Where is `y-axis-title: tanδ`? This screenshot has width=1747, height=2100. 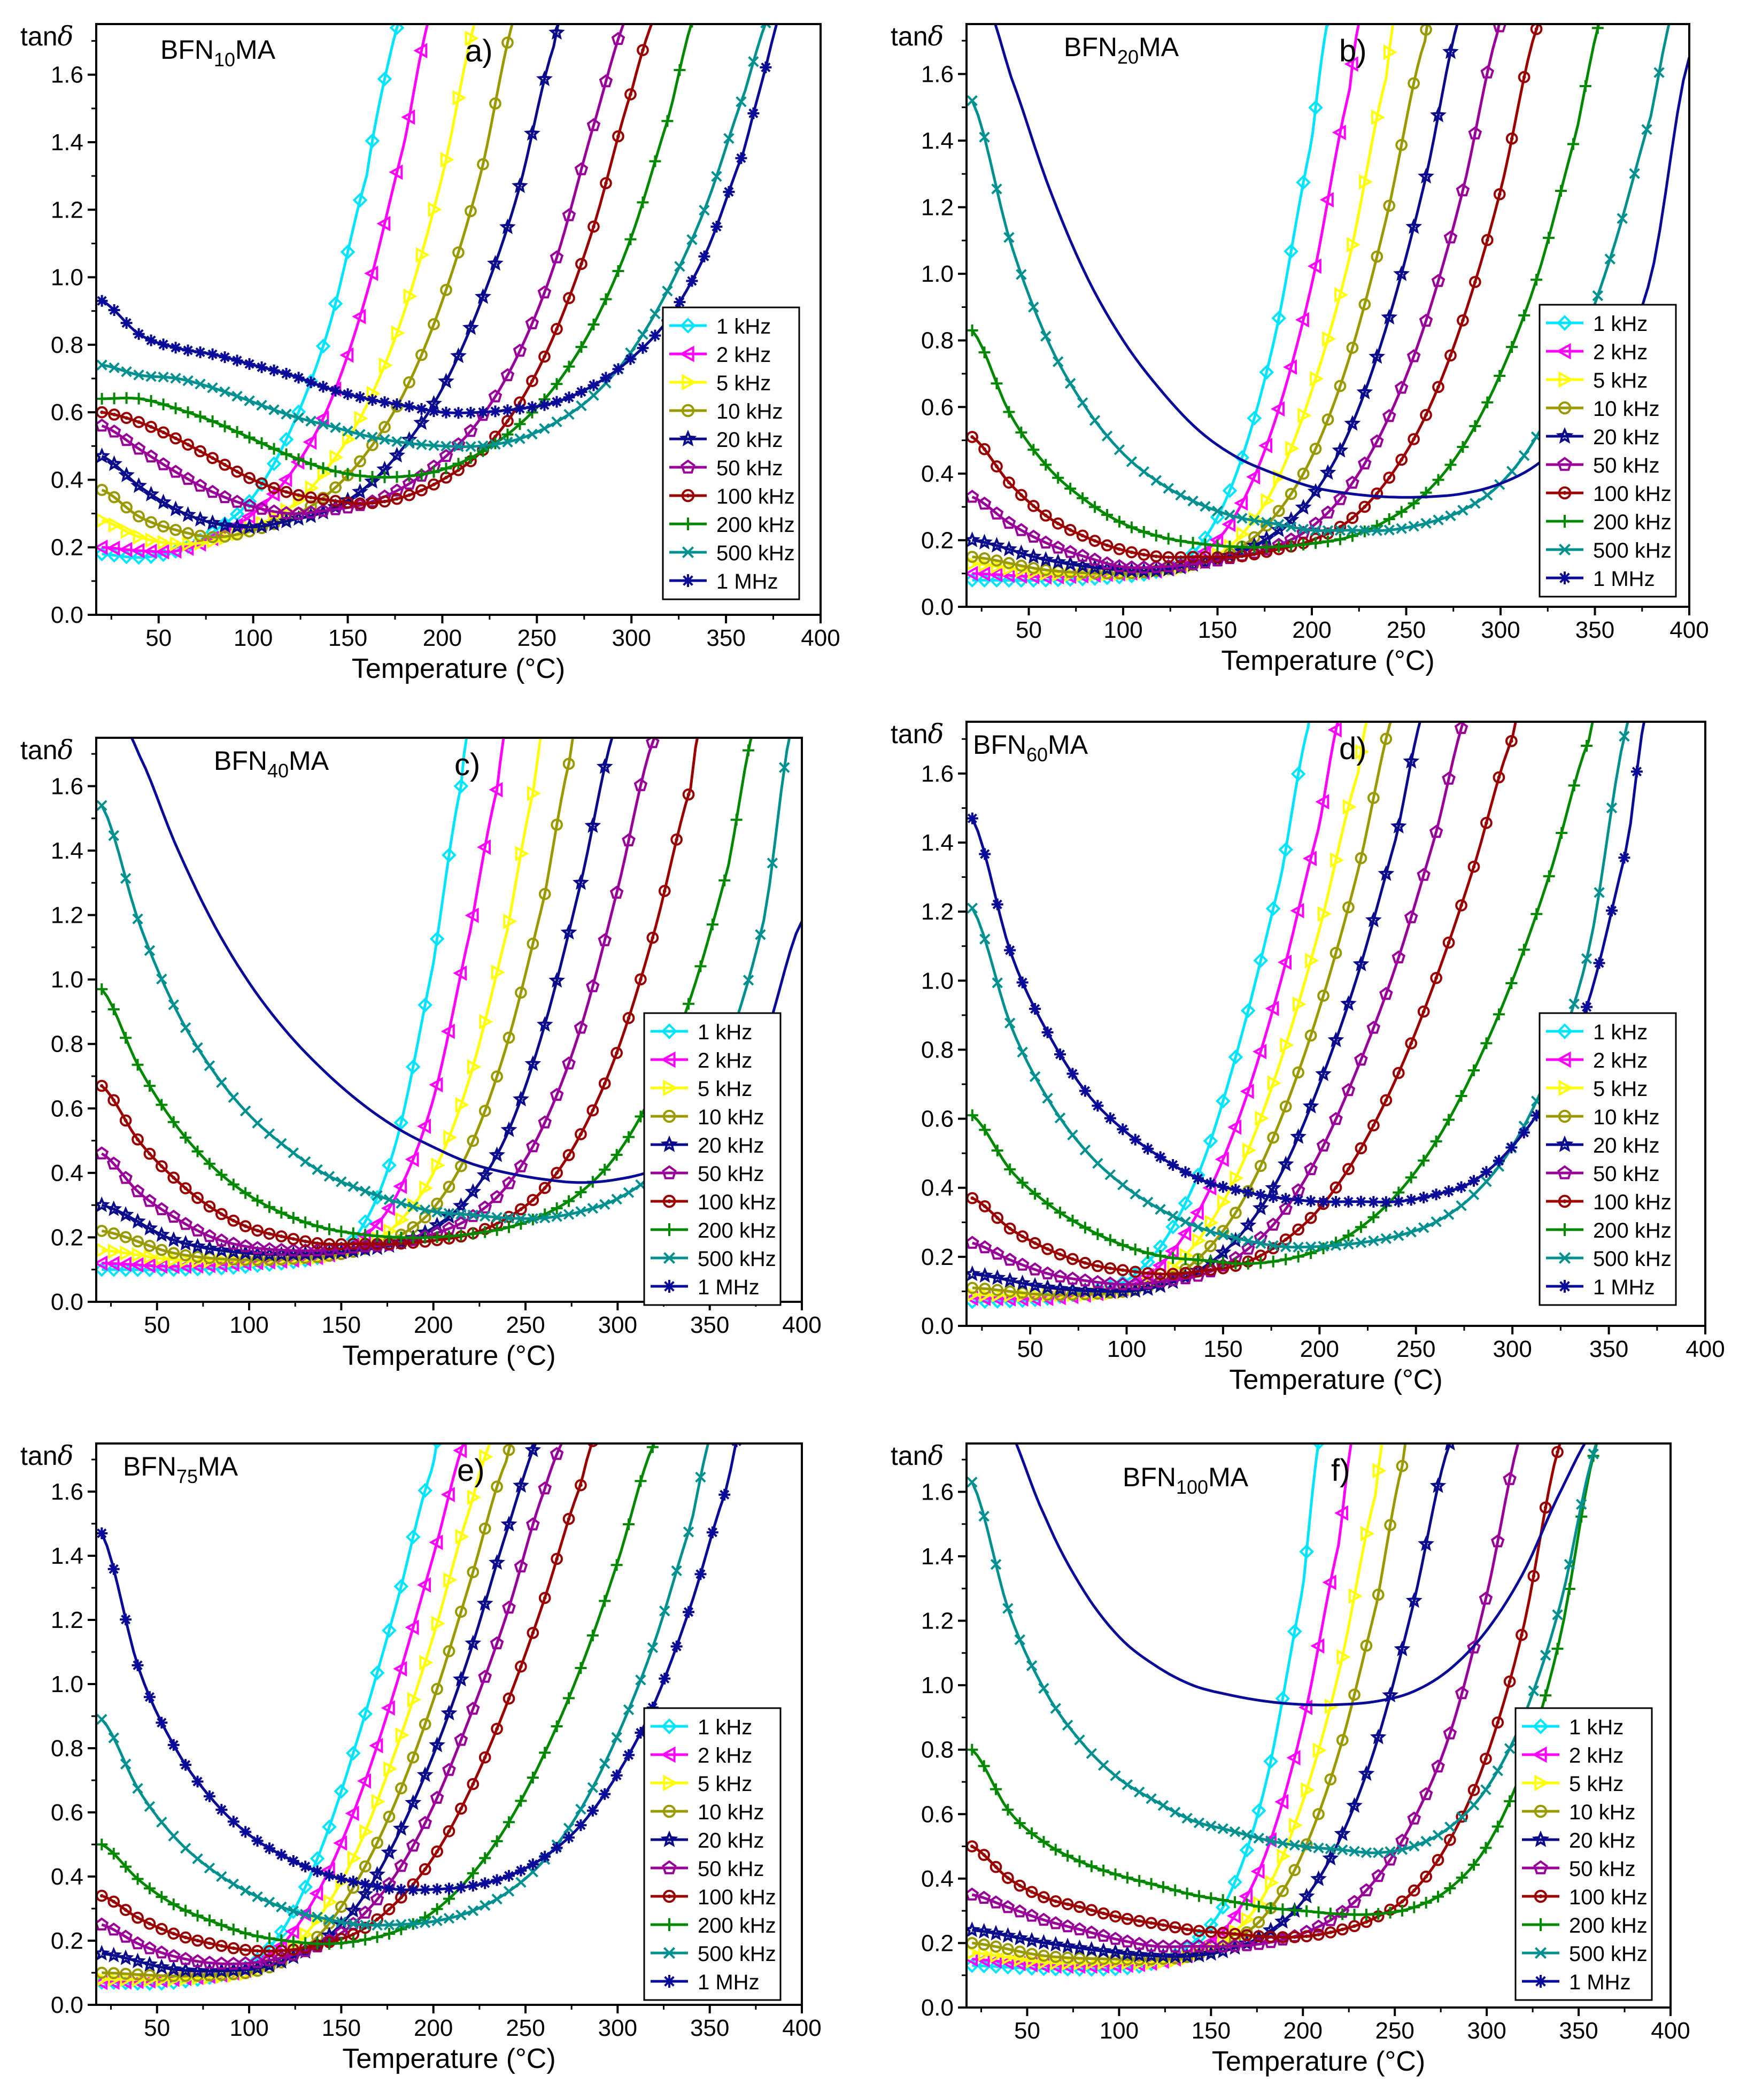
y-axis-title: tanδ is located at coordinates (917, 36).